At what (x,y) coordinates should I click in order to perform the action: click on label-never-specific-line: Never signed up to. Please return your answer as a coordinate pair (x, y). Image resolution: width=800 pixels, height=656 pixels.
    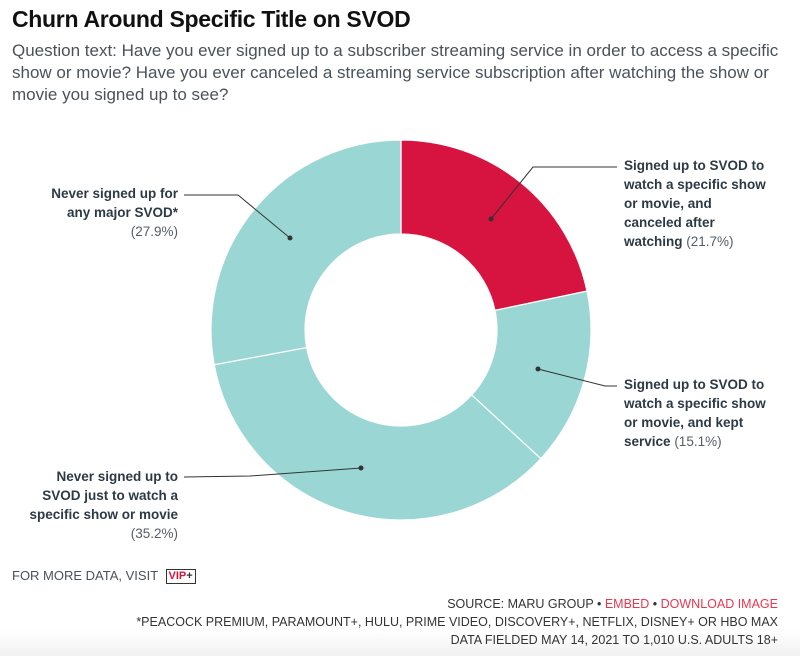
    Looking at the image, I should click on (117, 476).